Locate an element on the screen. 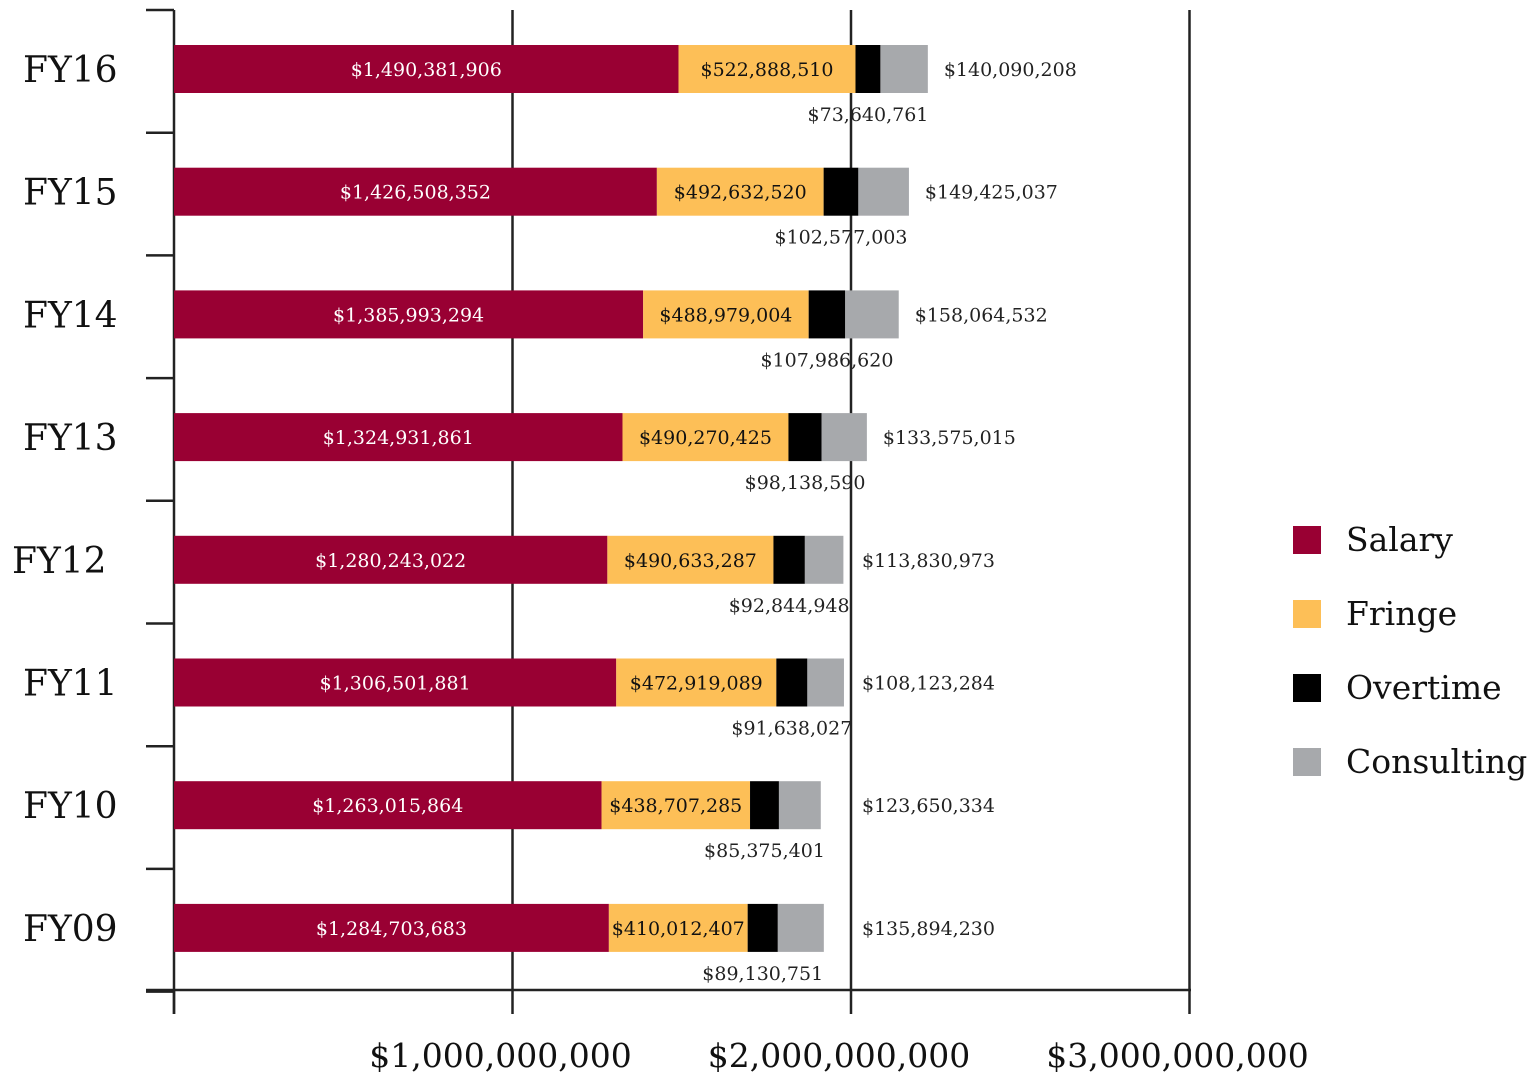  data-label-consulting: $133,575,015 is located at coordinates (949, 438).